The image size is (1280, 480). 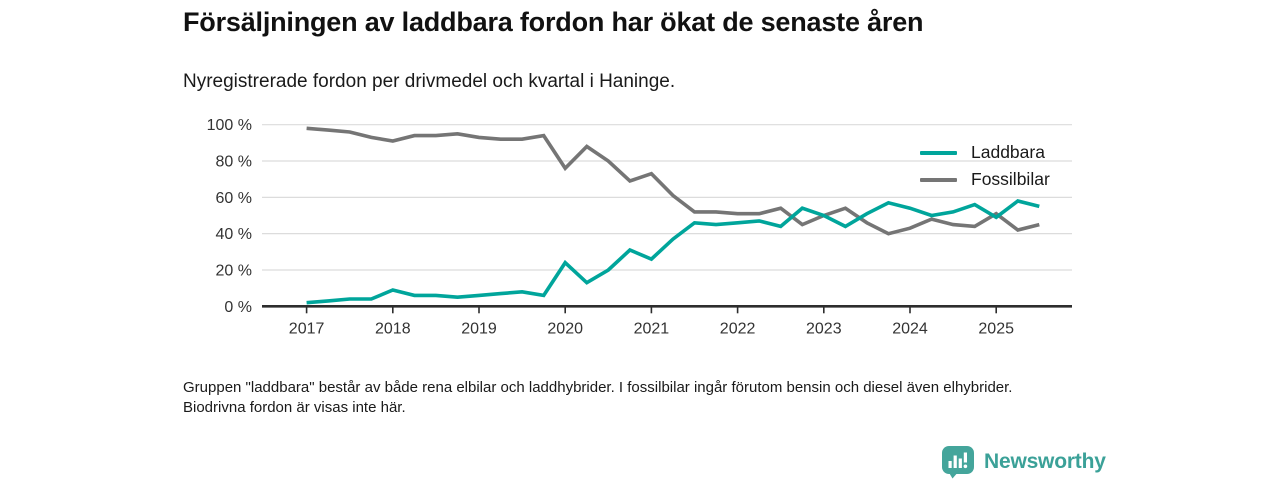 I want to click on svg-text: 2022, so click(x=738, y=328).